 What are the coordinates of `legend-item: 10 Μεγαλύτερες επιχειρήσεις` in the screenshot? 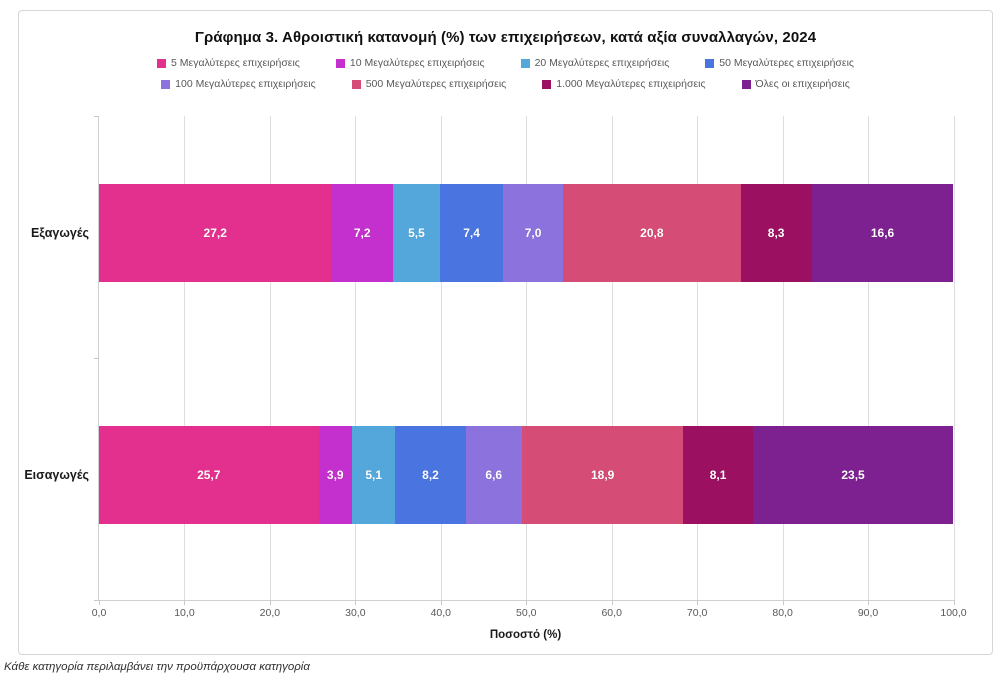 It's located at (410, 63).